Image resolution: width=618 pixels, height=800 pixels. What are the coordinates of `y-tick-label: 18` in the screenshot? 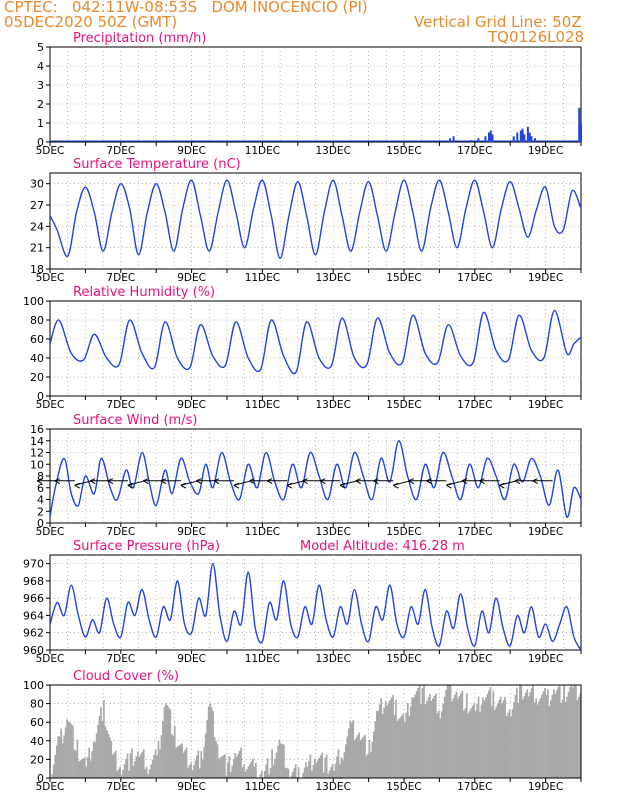 It's located at (37, 269).